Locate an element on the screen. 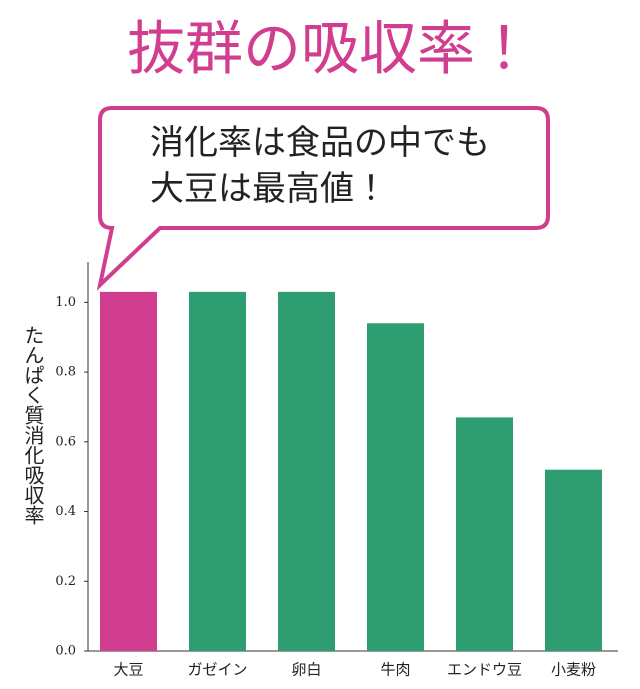 Image resolution: width=640 pixels, height=689 pixels. y-axis-label: たんぱく質消化吸収率 is located at coordinates (32, 425).